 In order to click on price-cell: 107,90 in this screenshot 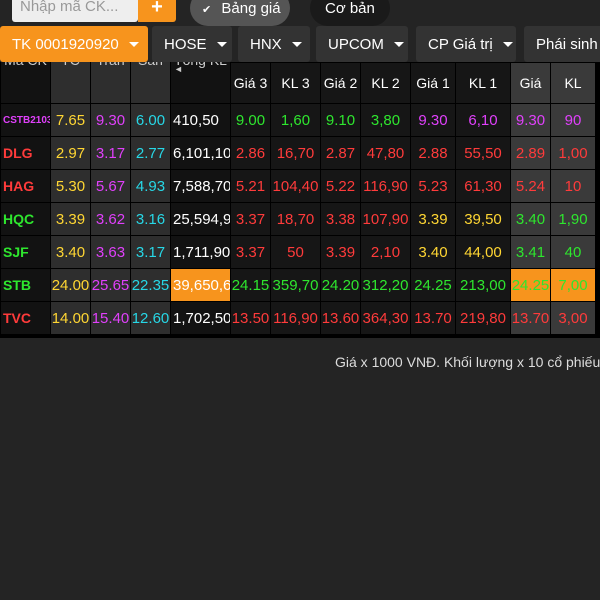, I will do `click(385, 219)`.